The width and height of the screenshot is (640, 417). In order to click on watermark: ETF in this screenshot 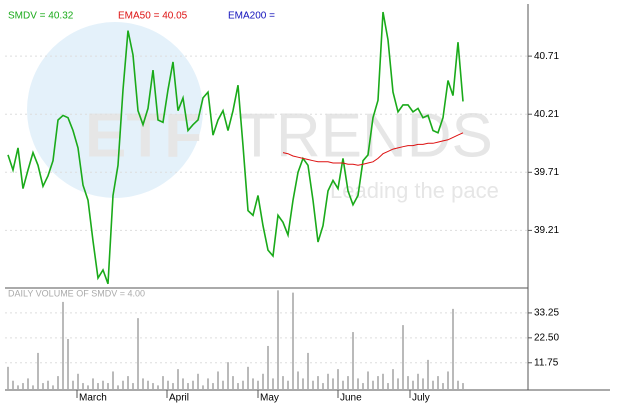, I will do `click(143, 135)`.